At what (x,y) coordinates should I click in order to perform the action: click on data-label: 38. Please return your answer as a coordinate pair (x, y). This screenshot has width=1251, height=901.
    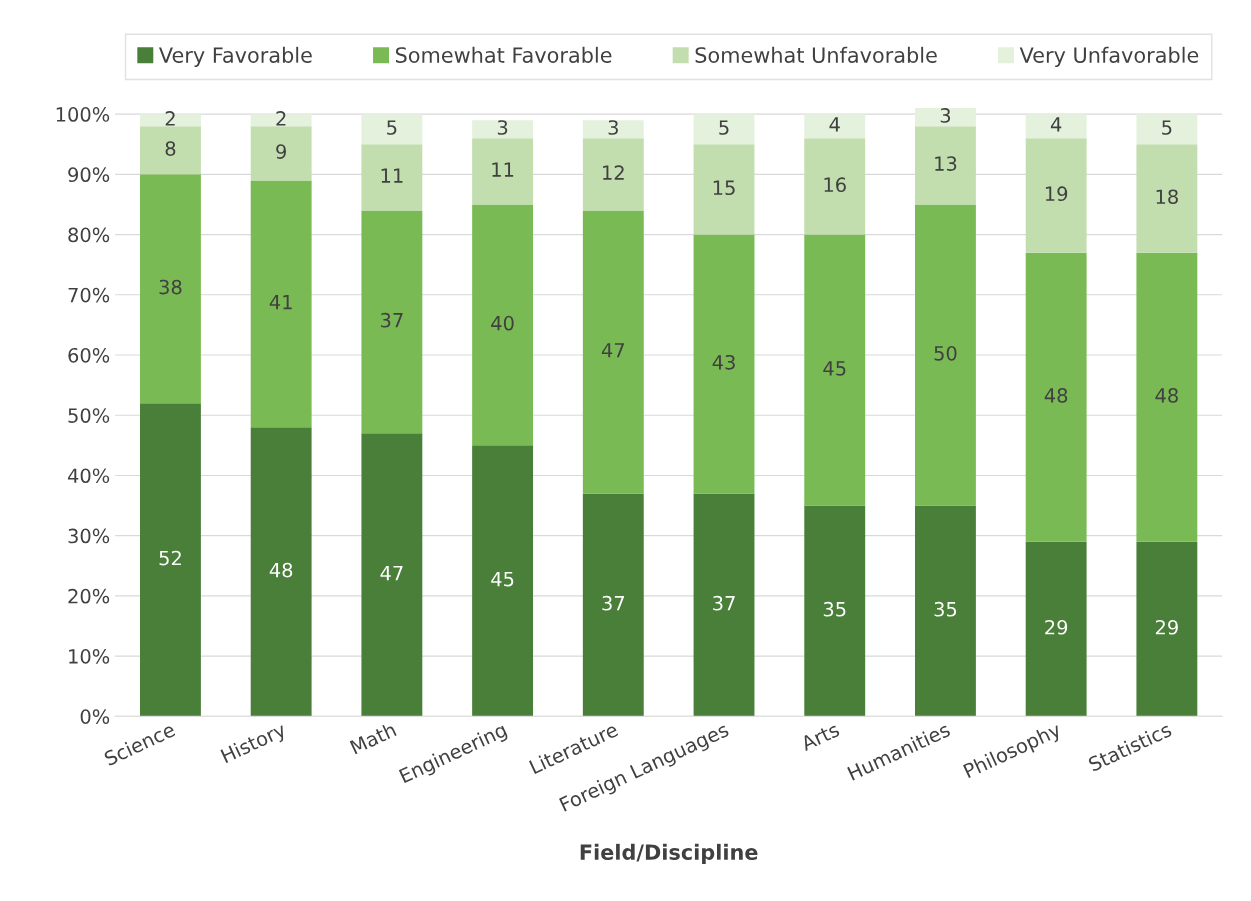
    Looking at the image, I should click on (170, 287).